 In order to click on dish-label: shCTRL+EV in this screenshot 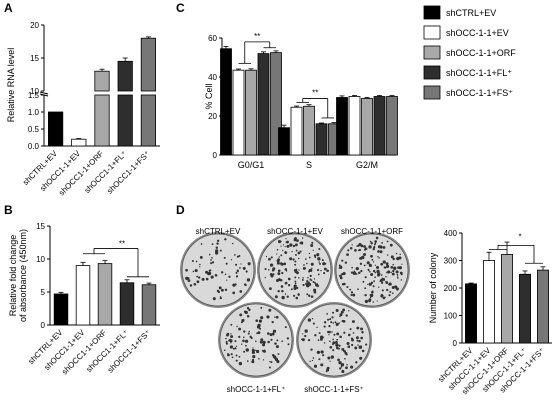, I will do `click(218, 231)`.